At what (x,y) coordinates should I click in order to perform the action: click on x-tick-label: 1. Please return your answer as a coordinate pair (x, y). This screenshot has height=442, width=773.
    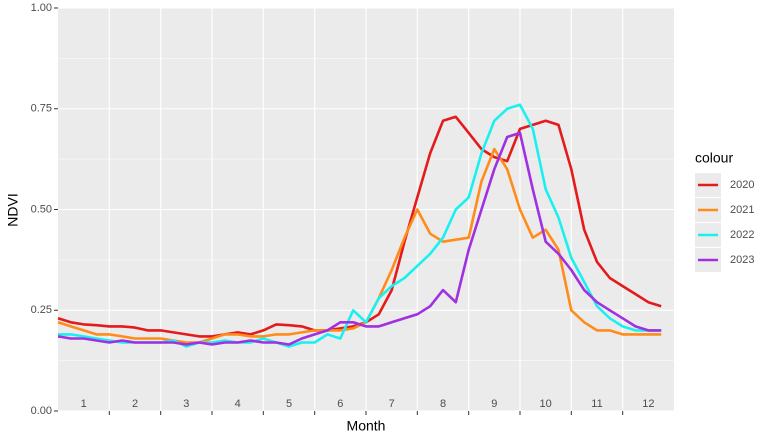
    Looking at the image, I should click on (84, 404).